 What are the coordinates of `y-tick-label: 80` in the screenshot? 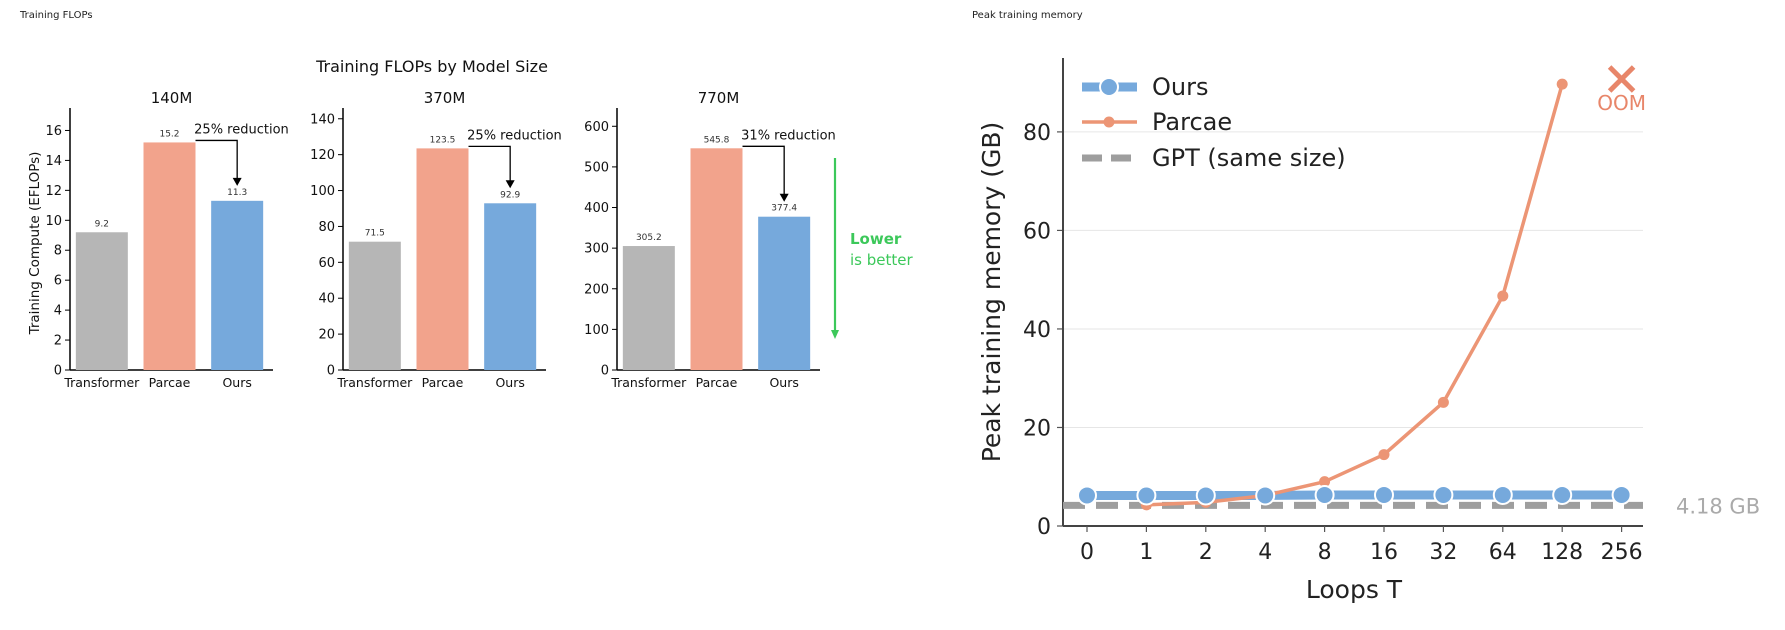 It's located at (1037, 133).